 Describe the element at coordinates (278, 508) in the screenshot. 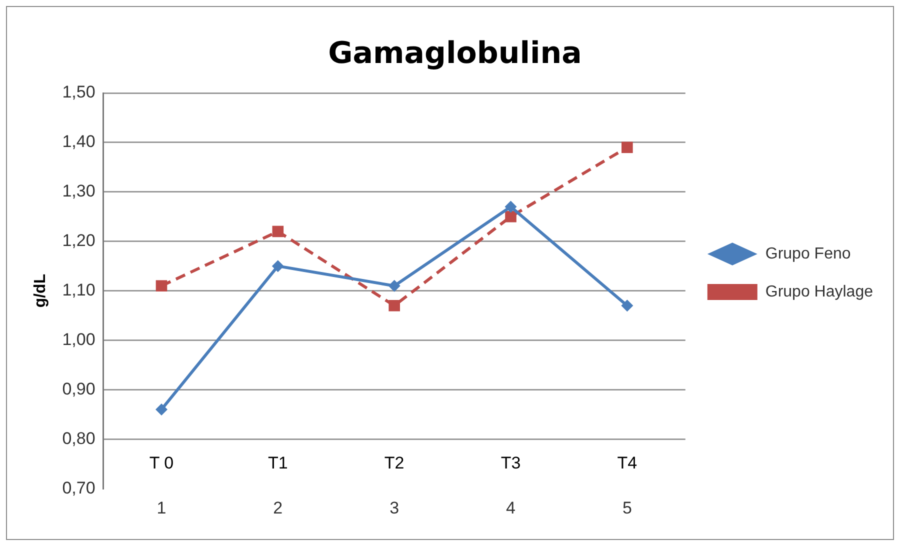

I see `x-tick-label: 2` at that location.